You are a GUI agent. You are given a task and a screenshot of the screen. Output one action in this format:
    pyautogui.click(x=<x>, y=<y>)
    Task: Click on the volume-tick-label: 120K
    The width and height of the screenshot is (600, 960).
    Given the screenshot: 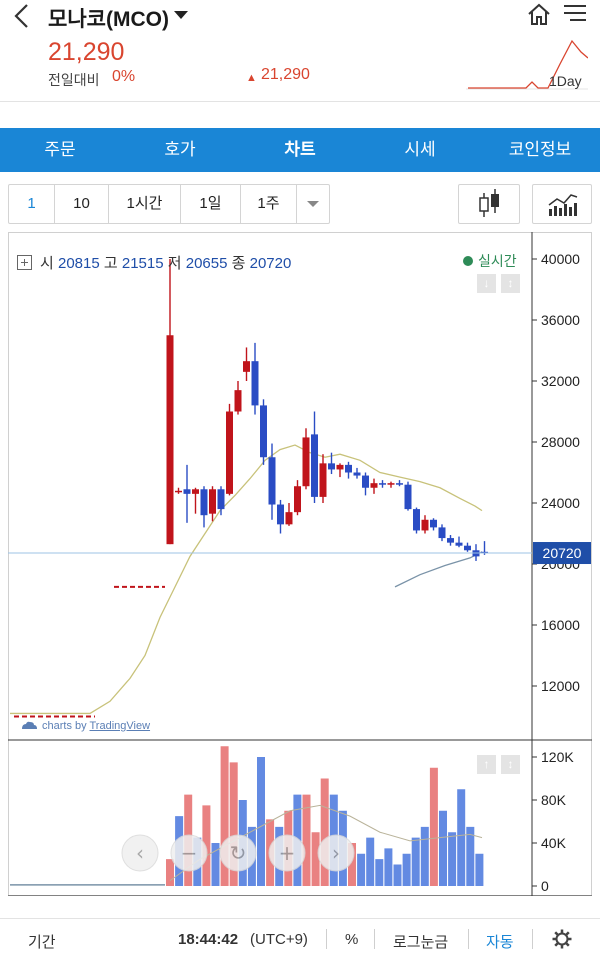 What is the action you would take?
    pyautogui.click(x=557, y=757)
    